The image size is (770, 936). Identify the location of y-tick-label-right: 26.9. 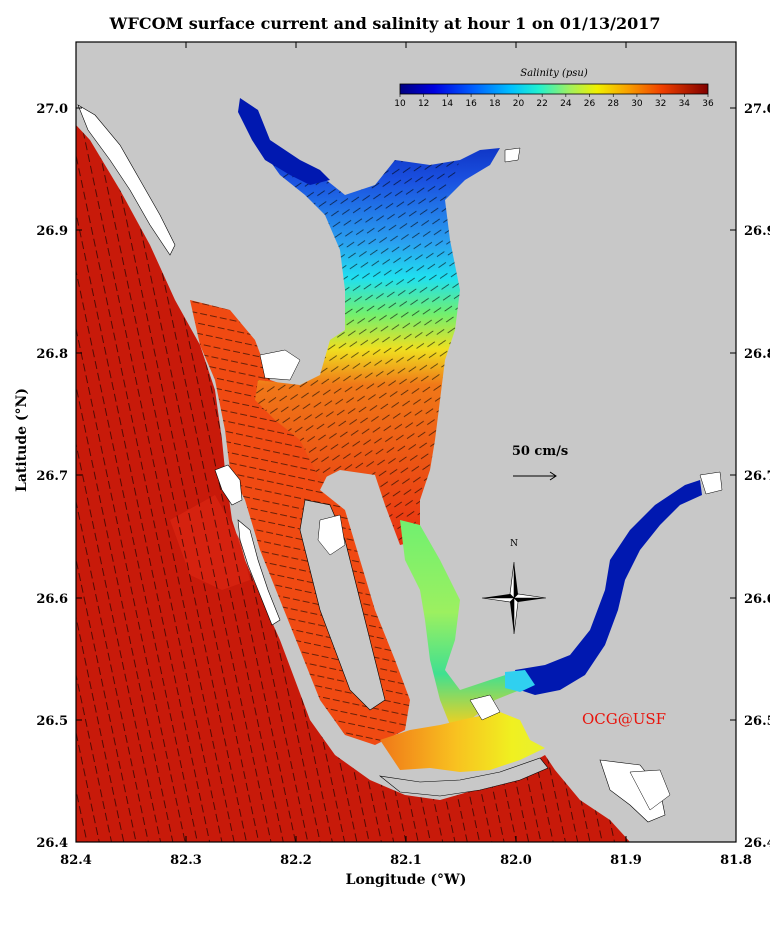
(757, 231).